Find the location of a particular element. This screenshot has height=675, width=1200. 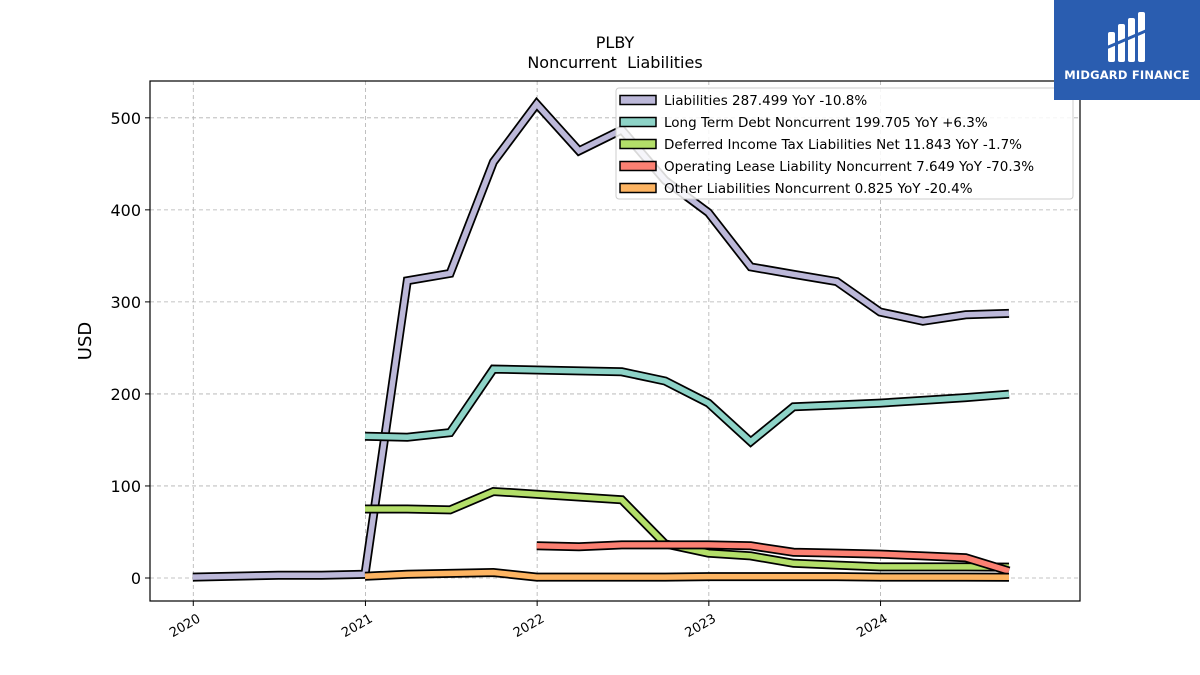

chart-title: PLBY is located at coordinates (615, 42).